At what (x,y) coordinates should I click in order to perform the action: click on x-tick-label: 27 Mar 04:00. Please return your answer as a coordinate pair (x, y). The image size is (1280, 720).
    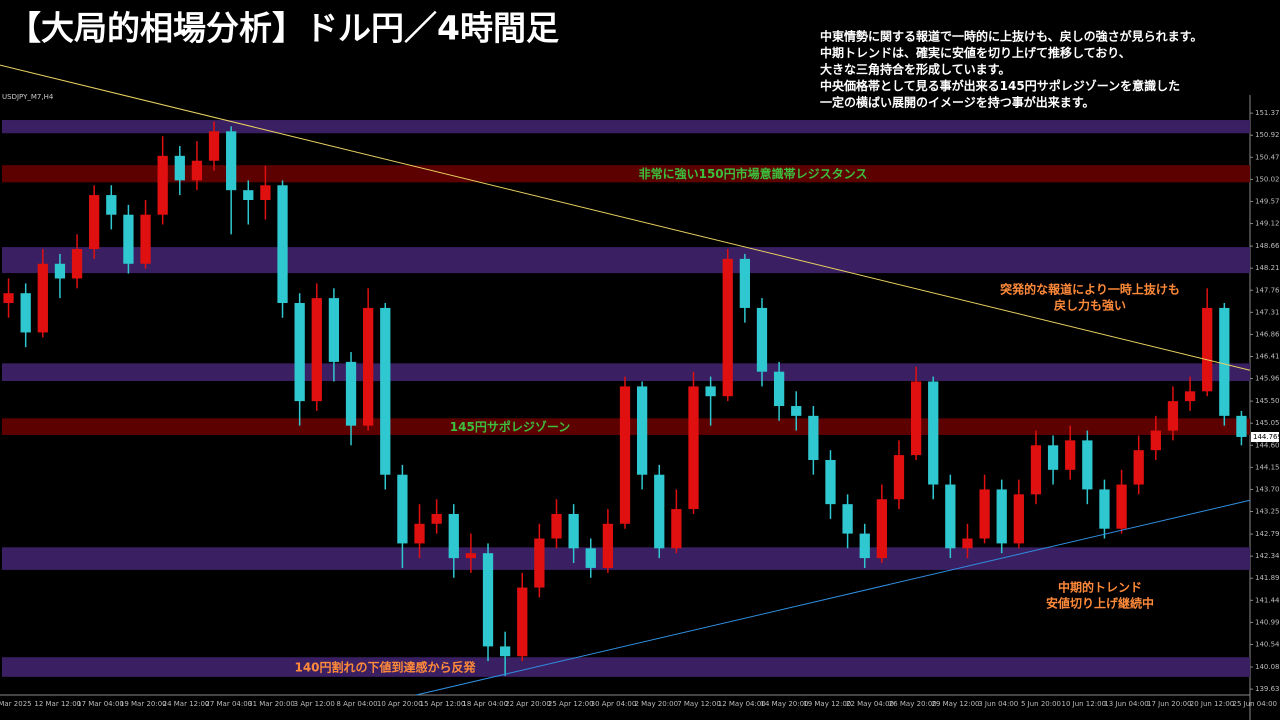
    Looking at the image, I should click on (228, 704).